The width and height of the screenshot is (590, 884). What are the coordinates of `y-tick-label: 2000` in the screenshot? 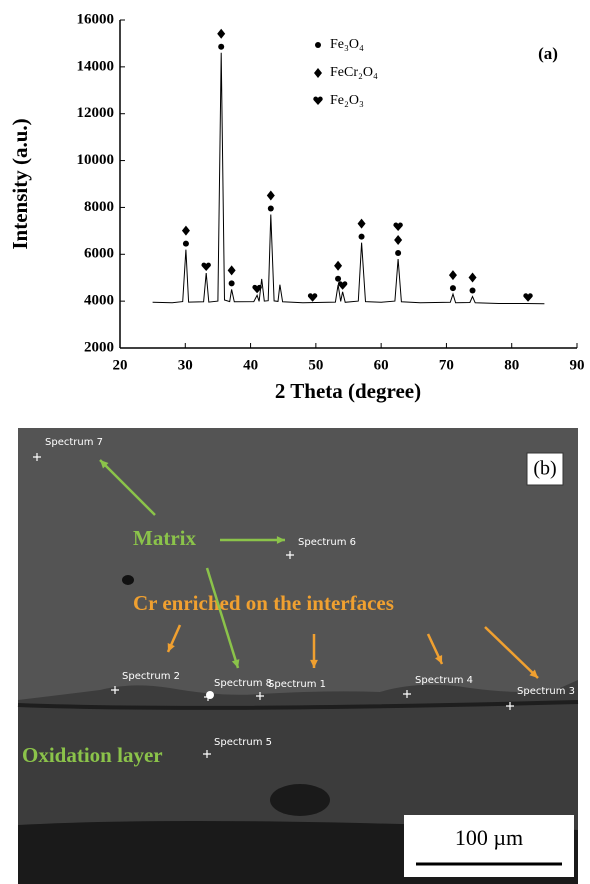 It's located at (99, 347).